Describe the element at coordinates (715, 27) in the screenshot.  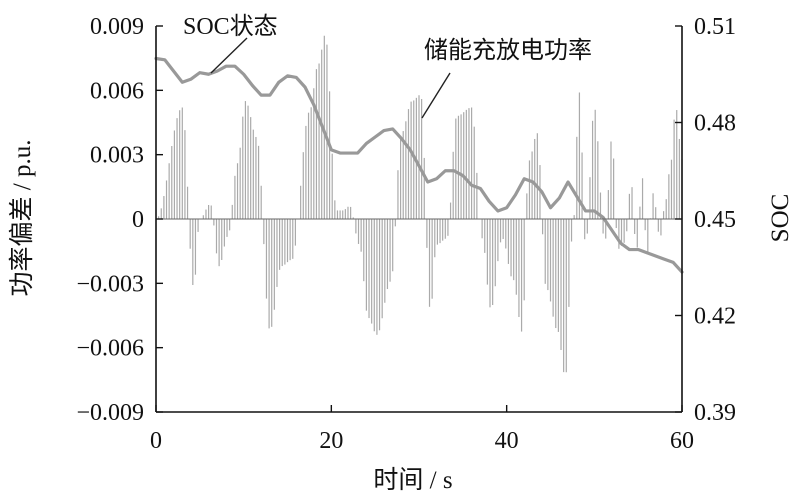
I see `y-right-tick-label: 0.51` at that location.